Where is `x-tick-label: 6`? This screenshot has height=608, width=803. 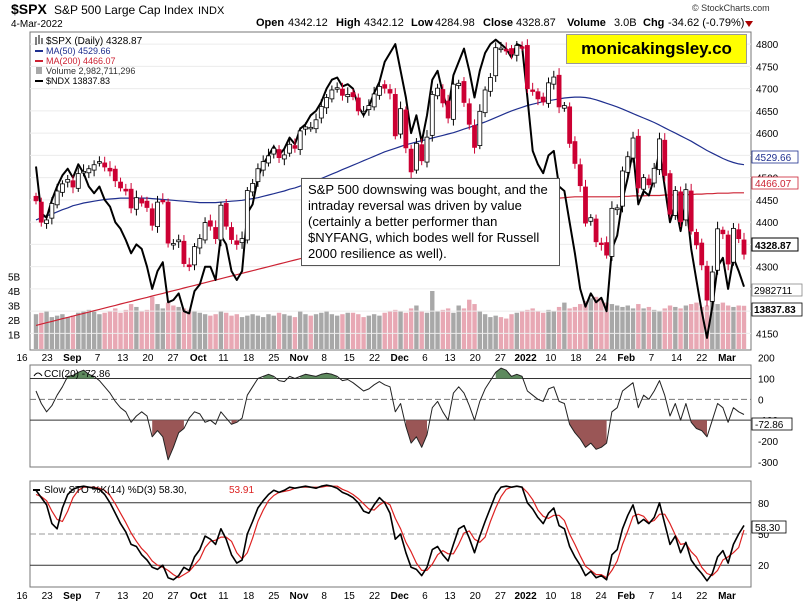 x-tick-label: 6 is located at coordinates (425, 596).